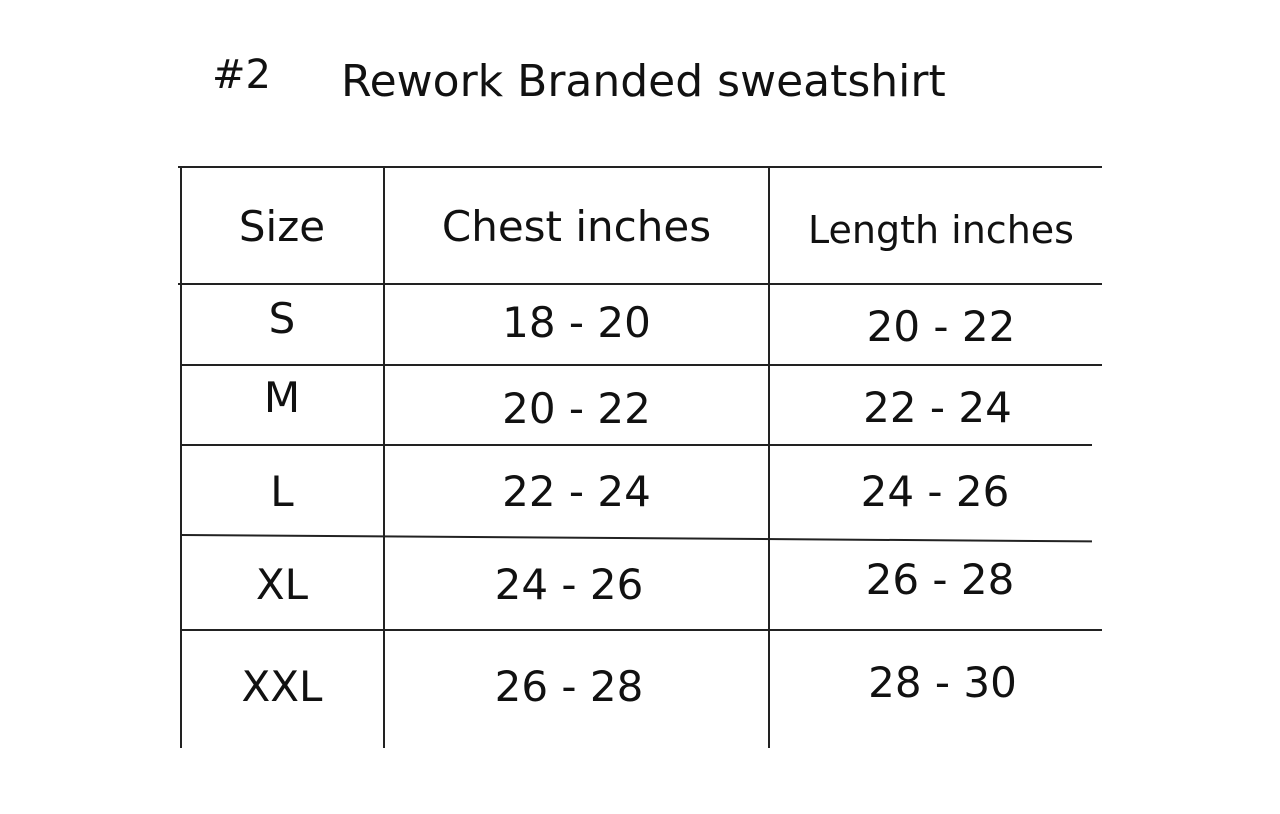  I want to click on column-header-size: Size, so click(282, 226).